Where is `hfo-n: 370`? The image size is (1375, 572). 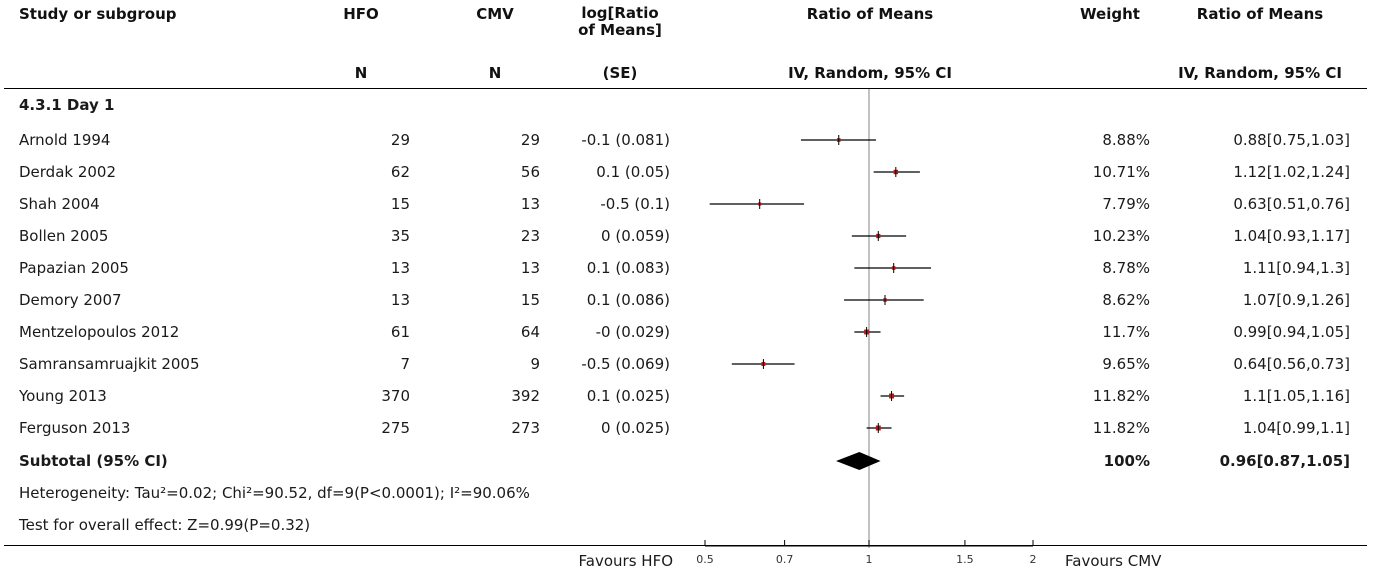
hfo-n: 370 is located at coordinates (395, 396).